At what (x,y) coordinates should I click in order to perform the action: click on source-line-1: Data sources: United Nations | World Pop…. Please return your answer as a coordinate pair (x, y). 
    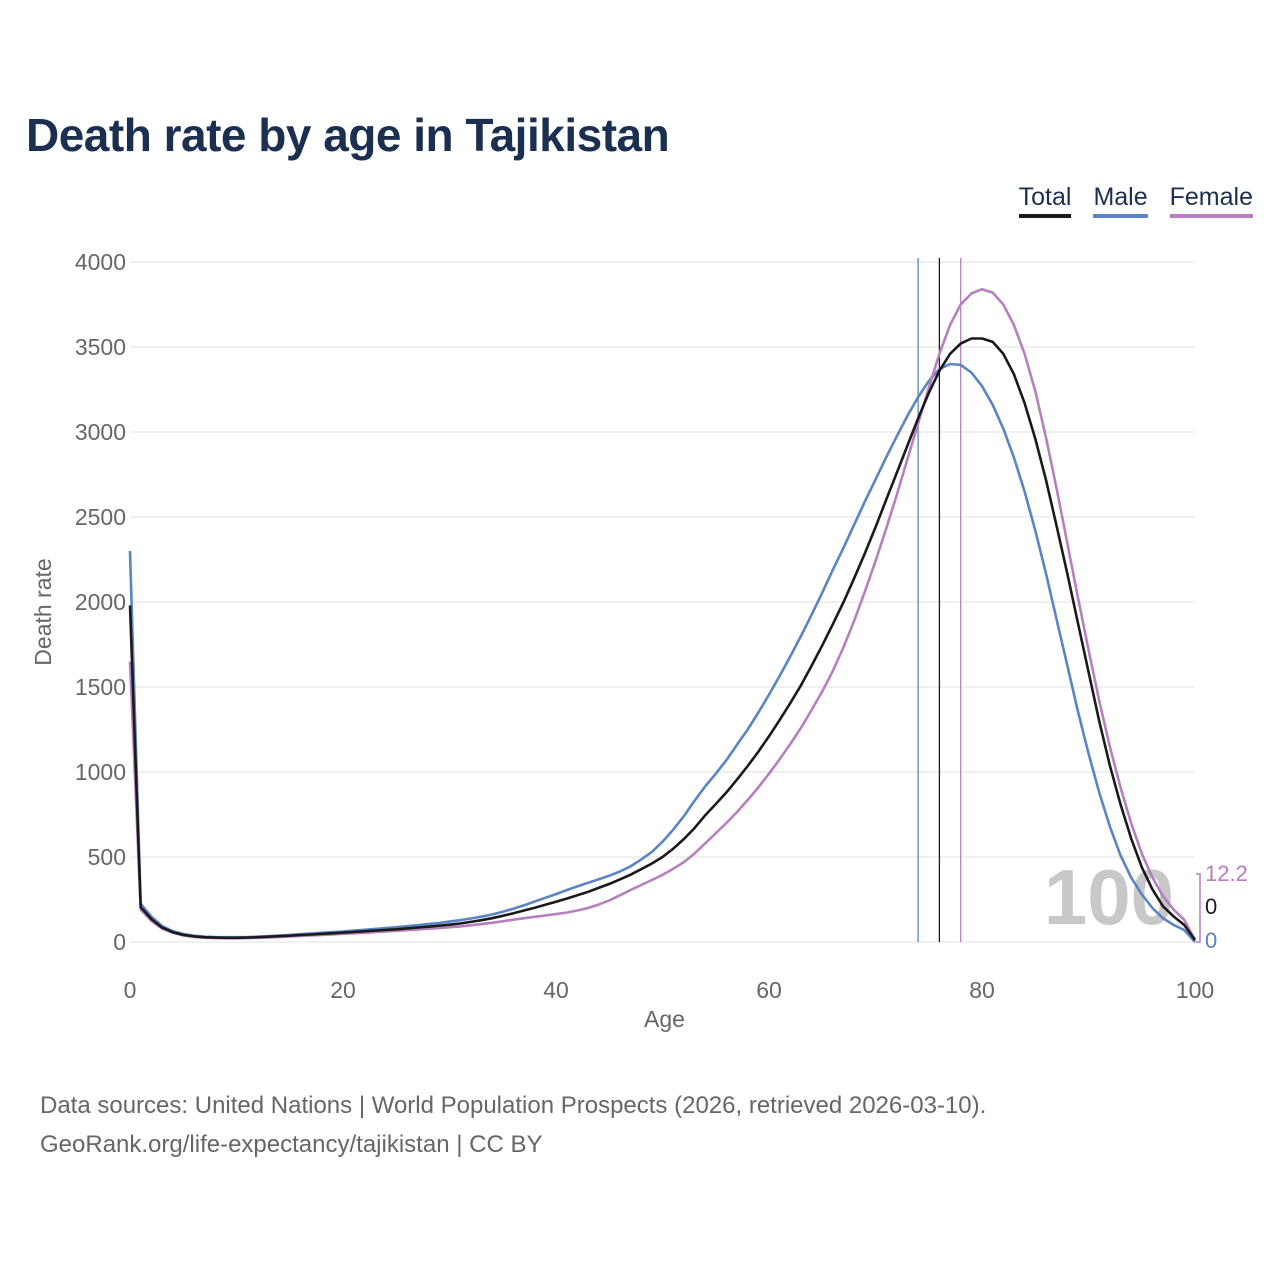
    Looking at the image, I should click on (513, 1105).